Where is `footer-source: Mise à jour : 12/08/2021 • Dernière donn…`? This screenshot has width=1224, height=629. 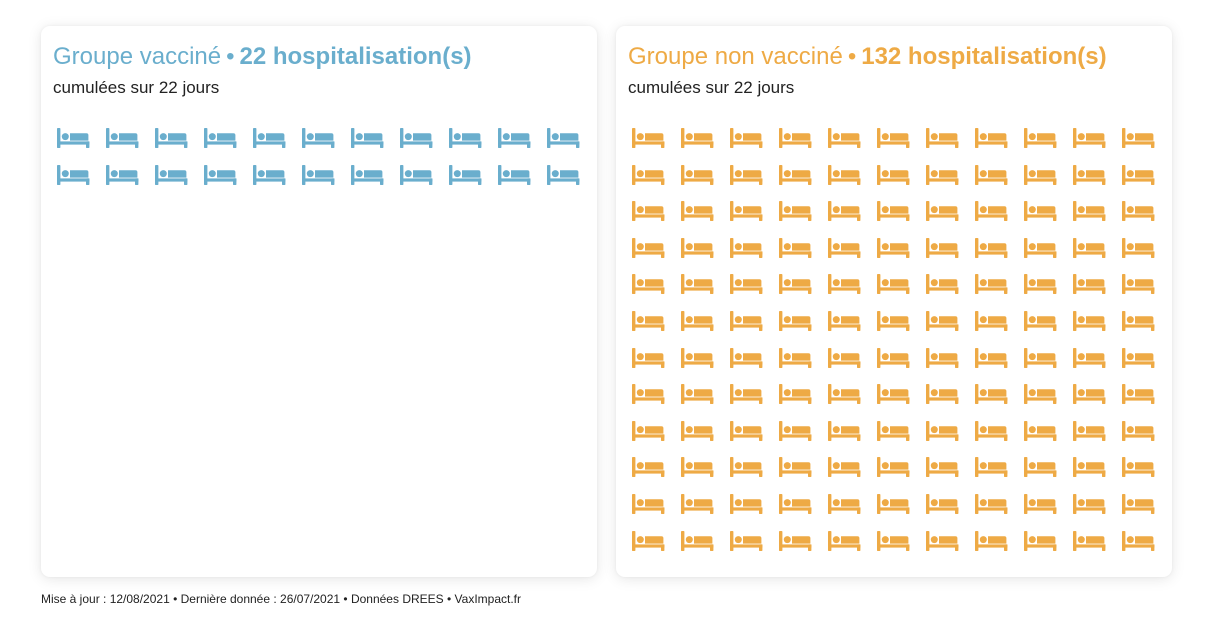
footer-source: Mise à jour : 12/08/2021 • Dernière donn… is located at coordinates (281, 599).